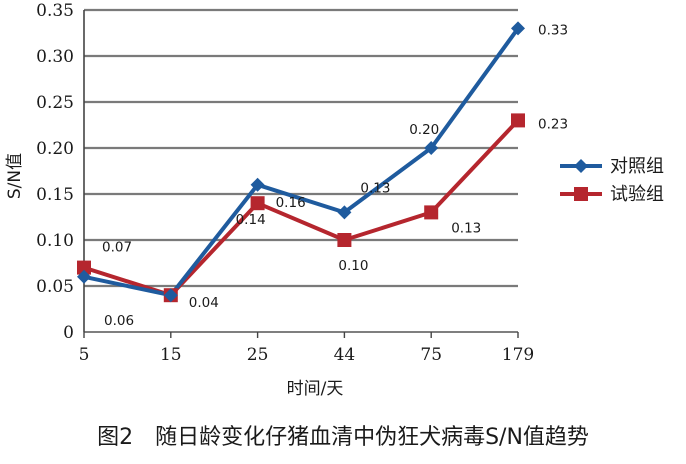 This screenshot has height=464, width=686. Describe the element at coordinates (204, 303) in the screenshot. I see `data-label-test: 0.04` at that location.